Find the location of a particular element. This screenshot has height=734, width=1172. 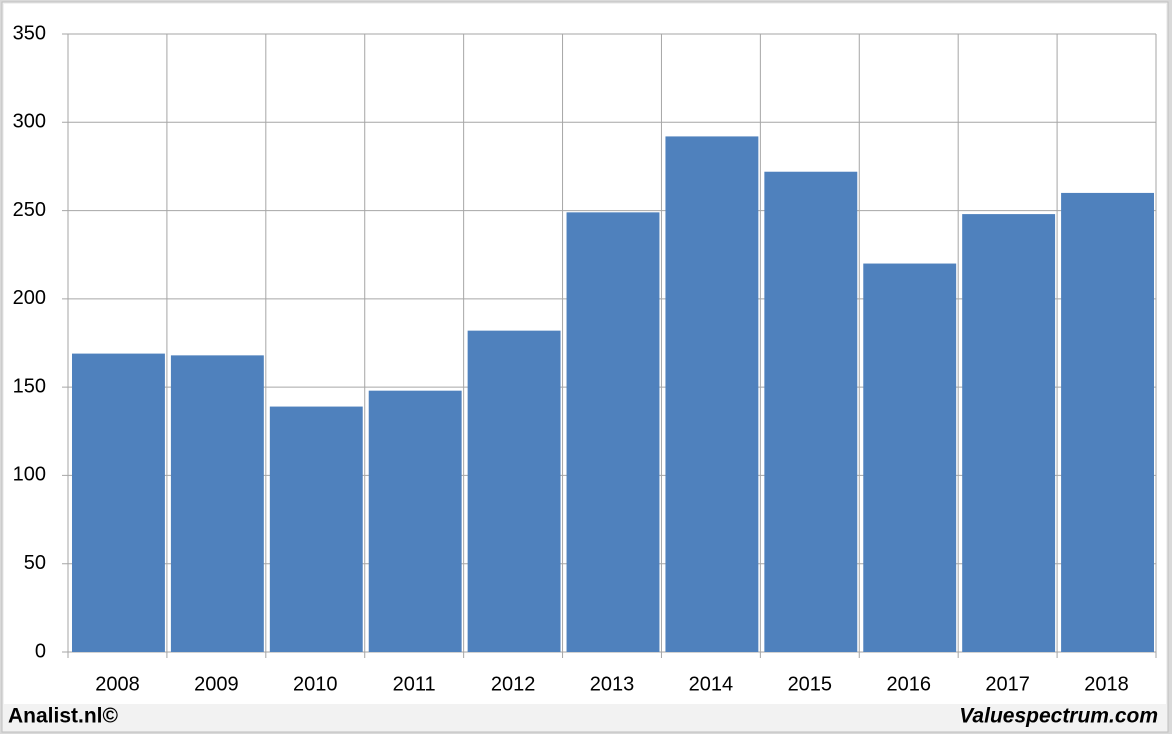

x-tick-label: 2008 is located at coordinates (117, 684).